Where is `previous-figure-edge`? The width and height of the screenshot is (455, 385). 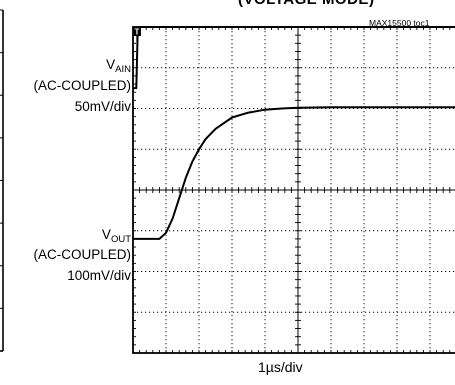 previous-figure-edge is located at coordinates (2, 180).